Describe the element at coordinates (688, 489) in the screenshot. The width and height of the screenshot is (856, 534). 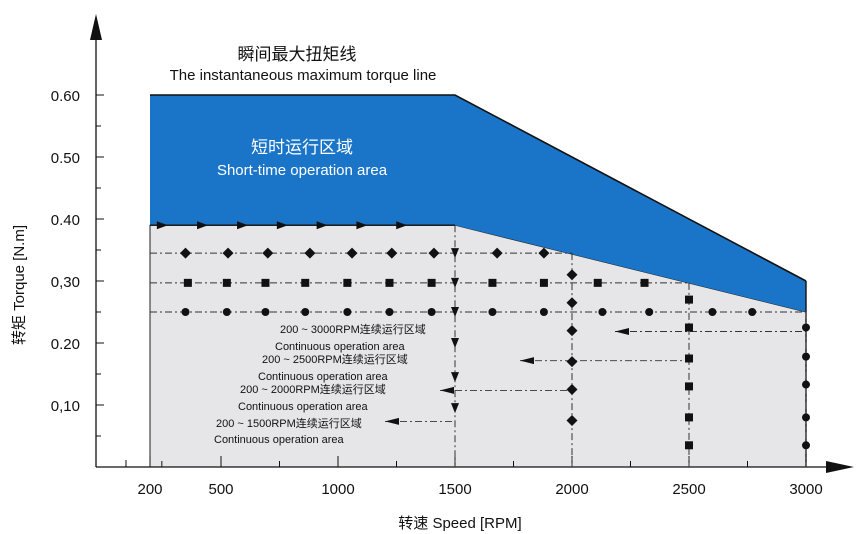
I see `x-tick-label: 2500` at that location.